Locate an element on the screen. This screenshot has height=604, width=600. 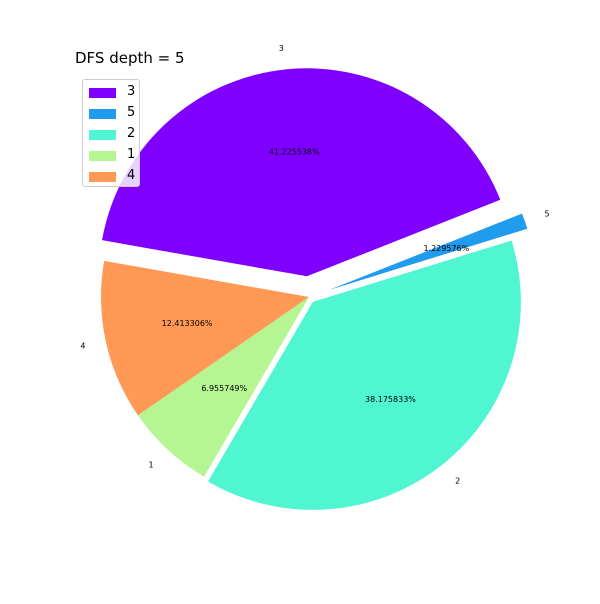
legend-item: 1 is located at coordinates (114, 155).